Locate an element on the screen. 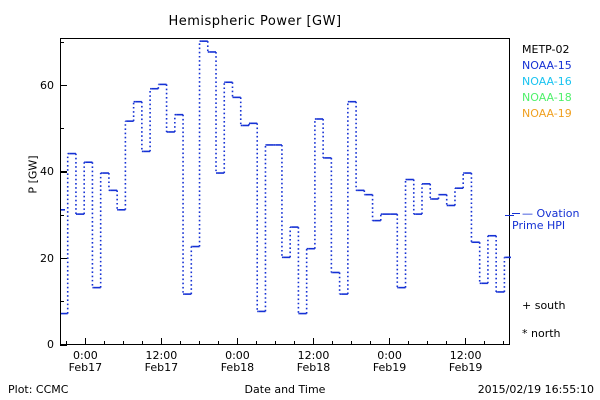  legend-item-metp-02: METP-02 is located at coordinates (546, 49).